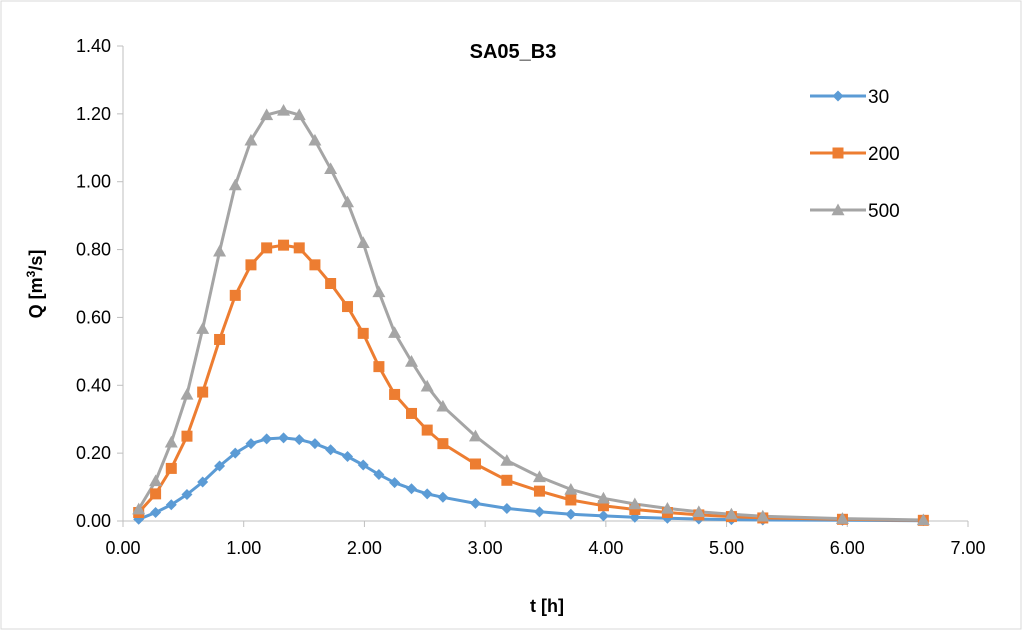 This screenshot has width=1022, height=630. Describe the element at coordinates (485, 548) in the screenshot. I see `x-tick-label: 3.00` at that location.